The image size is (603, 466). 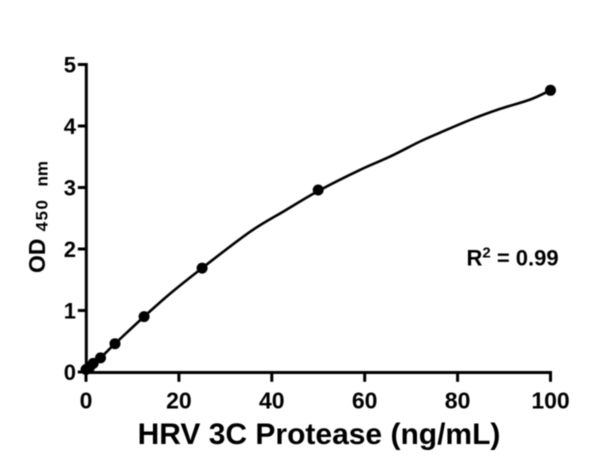 What do you see at coordinates (550, 401) in the screenshot?
I see `svg-text: 100` at bounding box center [550, 401].